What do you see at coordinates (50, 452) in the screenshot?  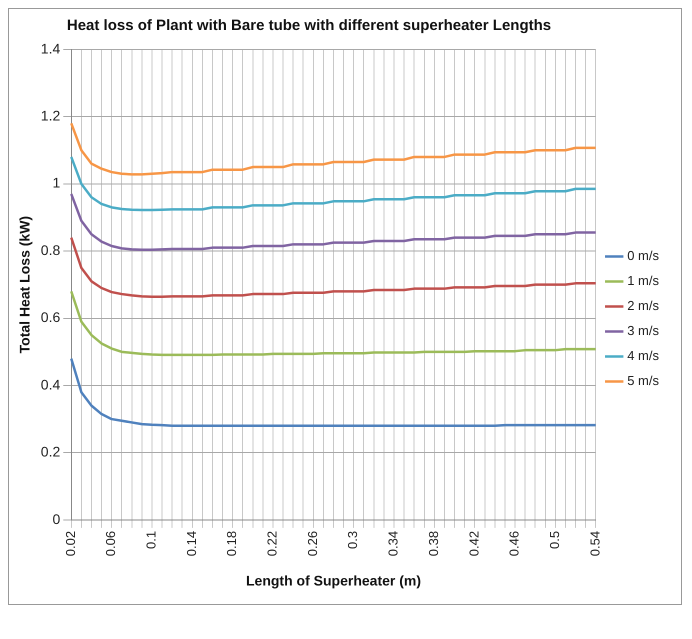 I see `y-tick-label: 0.2` at bounding box center [50, 452].